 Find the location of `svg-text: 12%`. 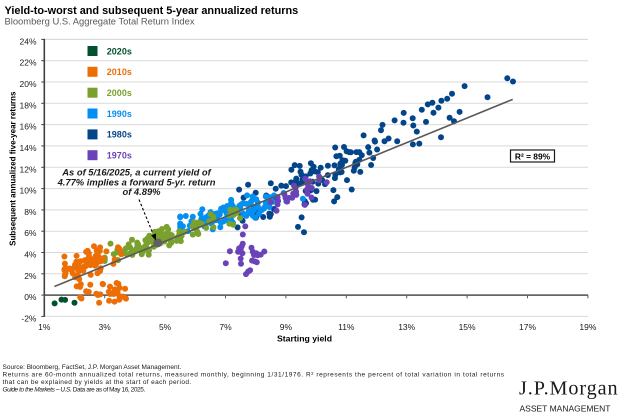

svg-text: 12% is located at coordinates (27, 169).